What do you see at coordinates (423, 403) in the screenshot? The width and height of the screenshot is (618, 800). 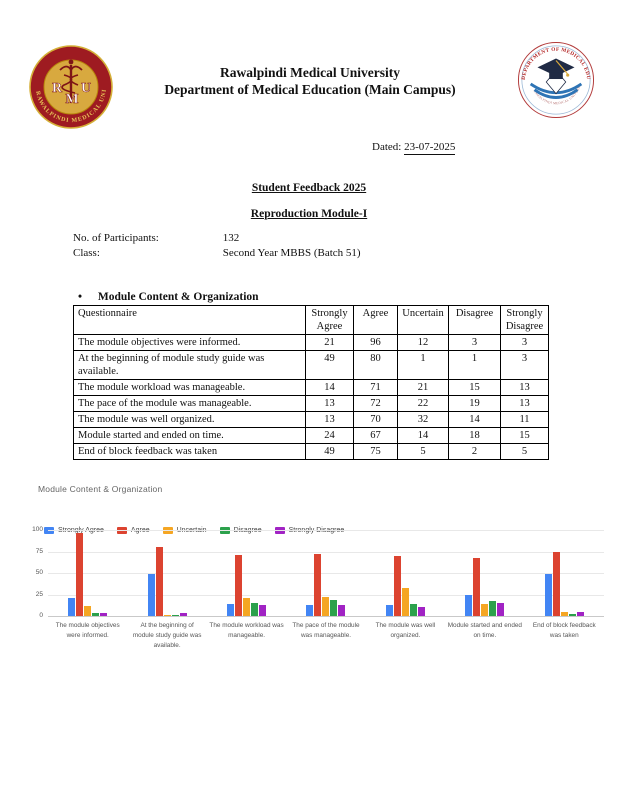 I see `value-cell: 22` at bounding box center [423, 403].